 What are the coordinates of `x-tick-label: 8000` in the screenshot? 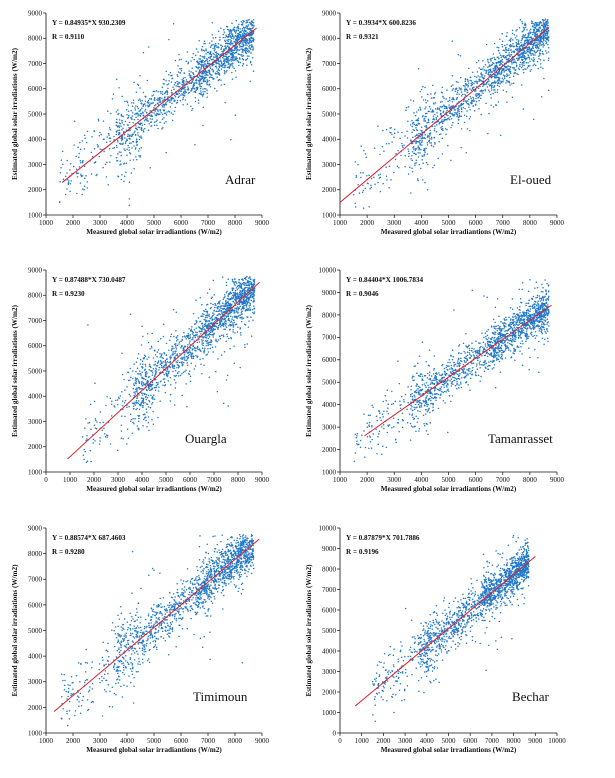 It's located at (530, 223).